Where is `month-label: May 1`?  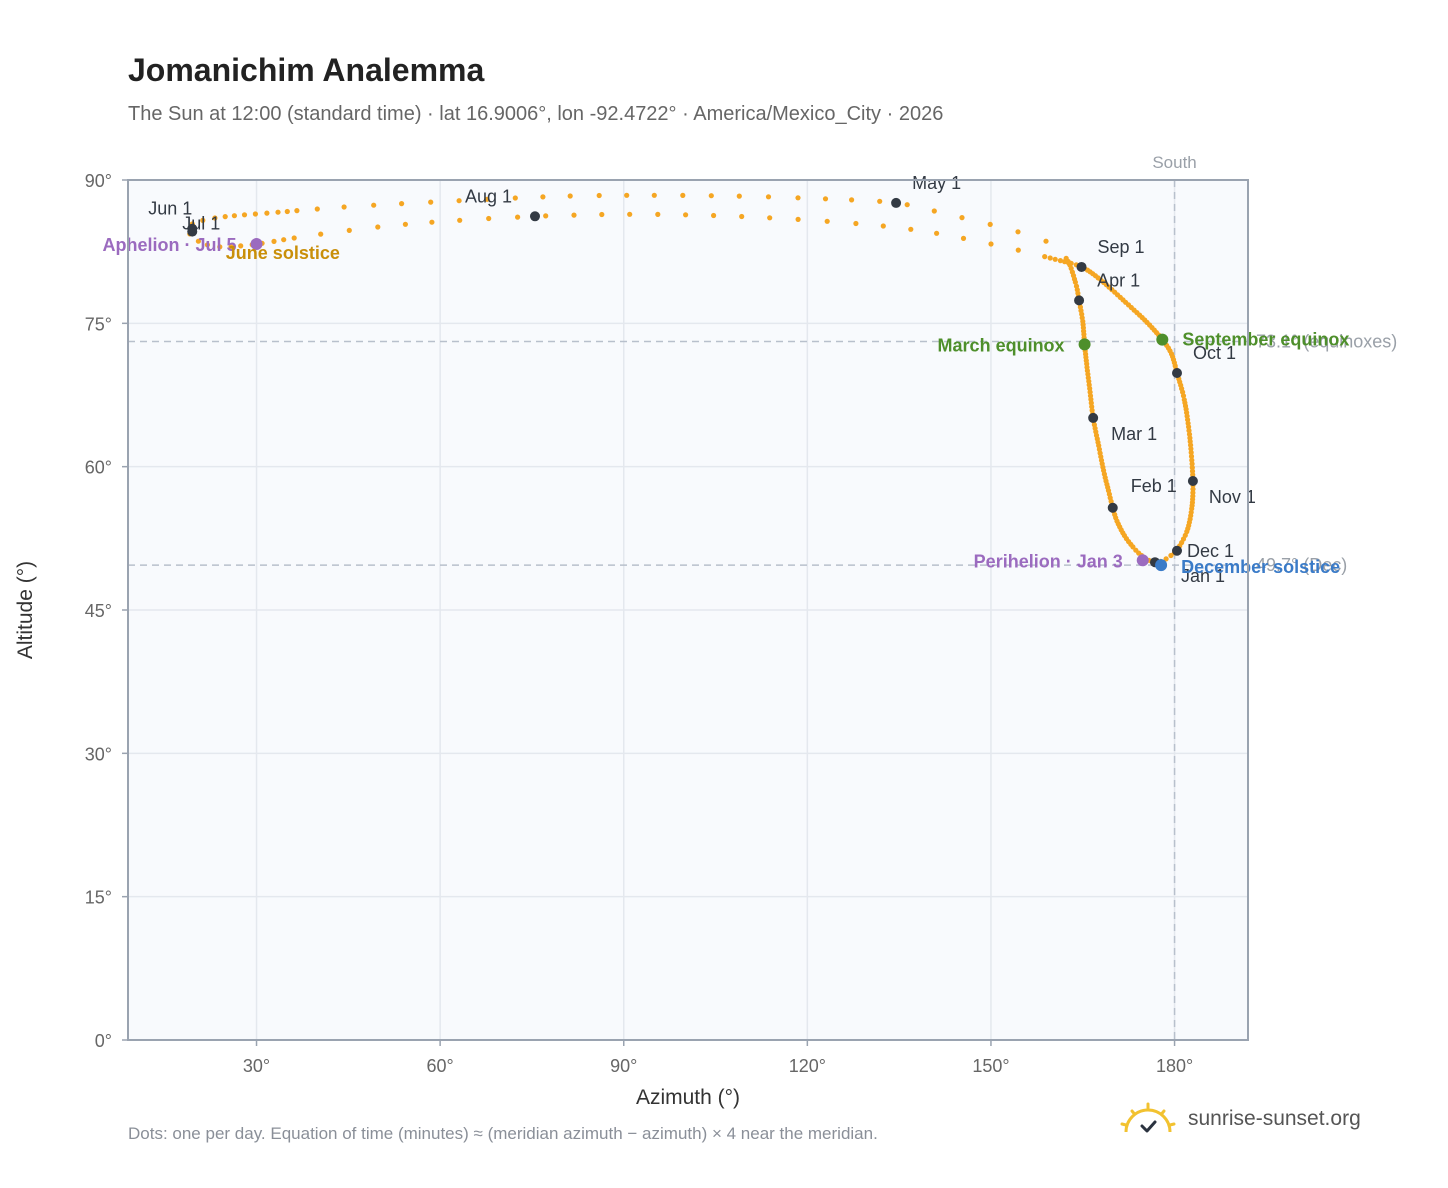 month-label: May 1 is located at coordinates (936, 183).